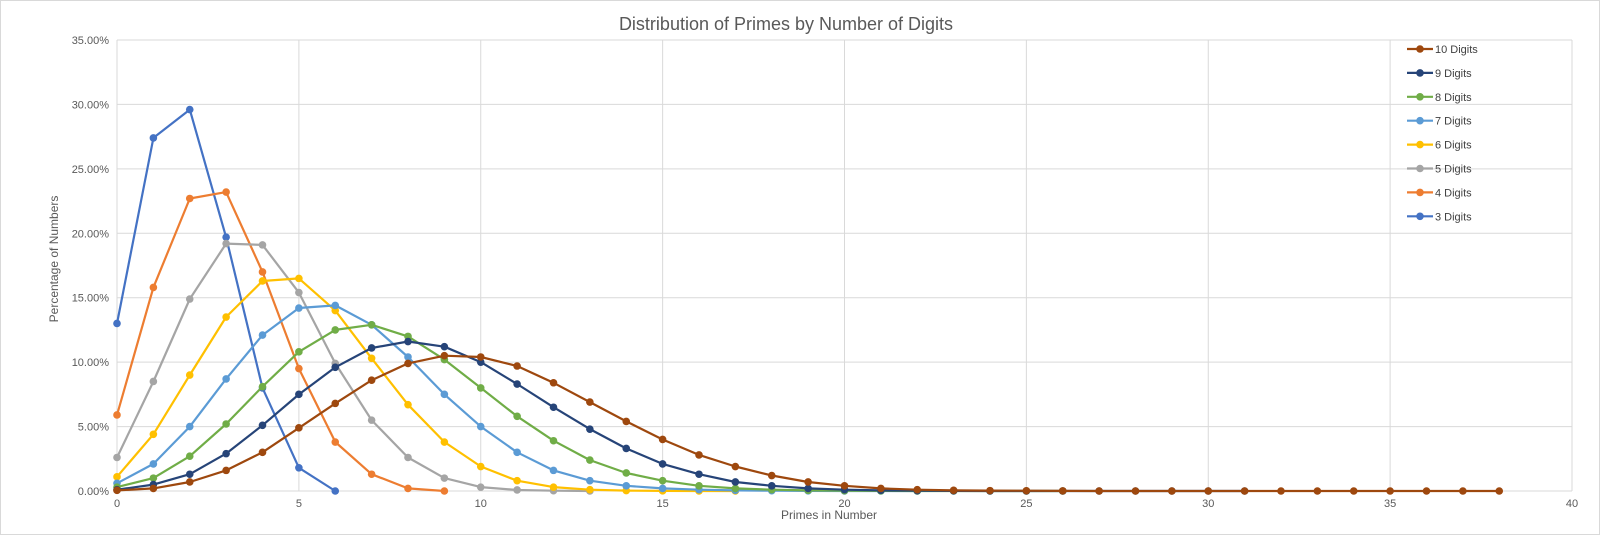 The image size is (1600, 535). Describe the element at coordinates (91, 363) in the screenshot. I see `y-tick-label: 10.00%` at that location.